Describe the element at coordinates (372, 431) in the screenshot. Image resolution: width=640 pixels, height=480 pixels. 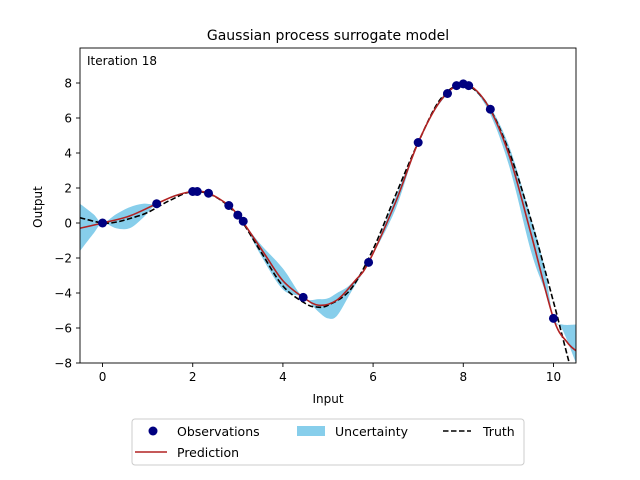
I see `legend-uncertainty-label: Uncertainty` at that location.